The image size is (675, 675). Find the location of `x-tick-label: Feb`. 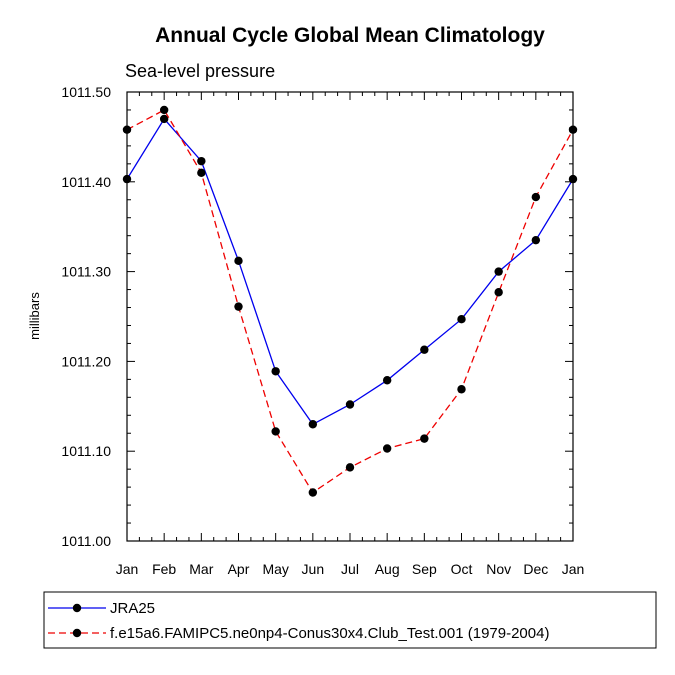

x-tick-label: Feb is located at coordinates (164, 569).